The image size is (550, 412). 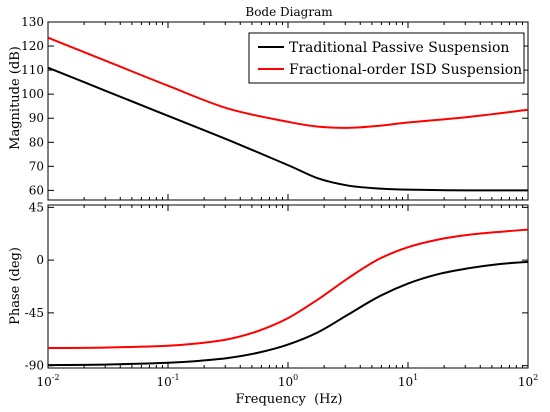 I want to click on frequency-tick-label: 10¹, so click(x=408, y=381).